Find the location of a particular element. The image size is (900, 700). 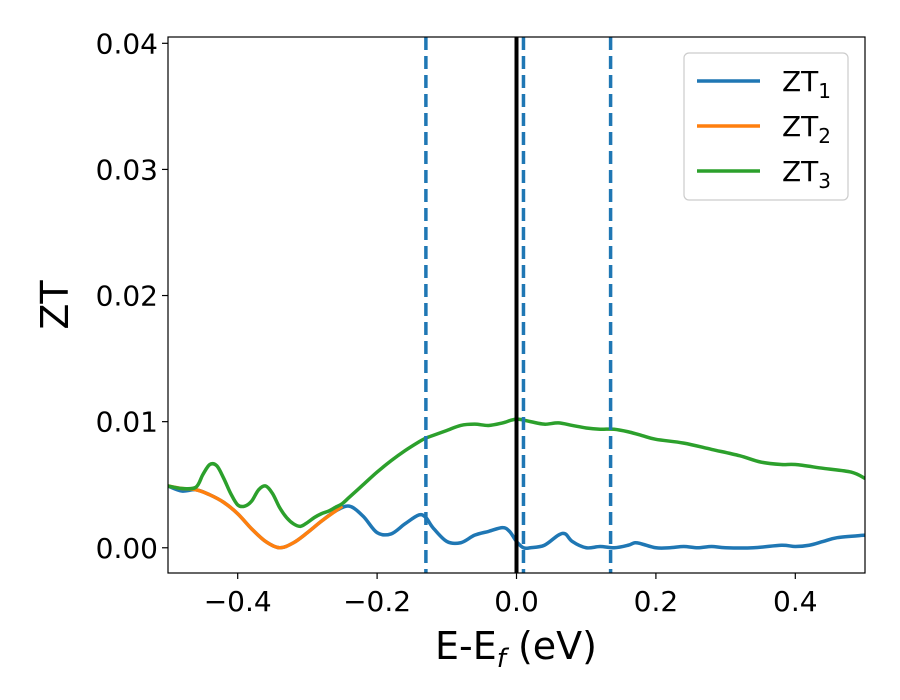

x-axis-label-unit: (eV) is located at coordinates (551, 646).